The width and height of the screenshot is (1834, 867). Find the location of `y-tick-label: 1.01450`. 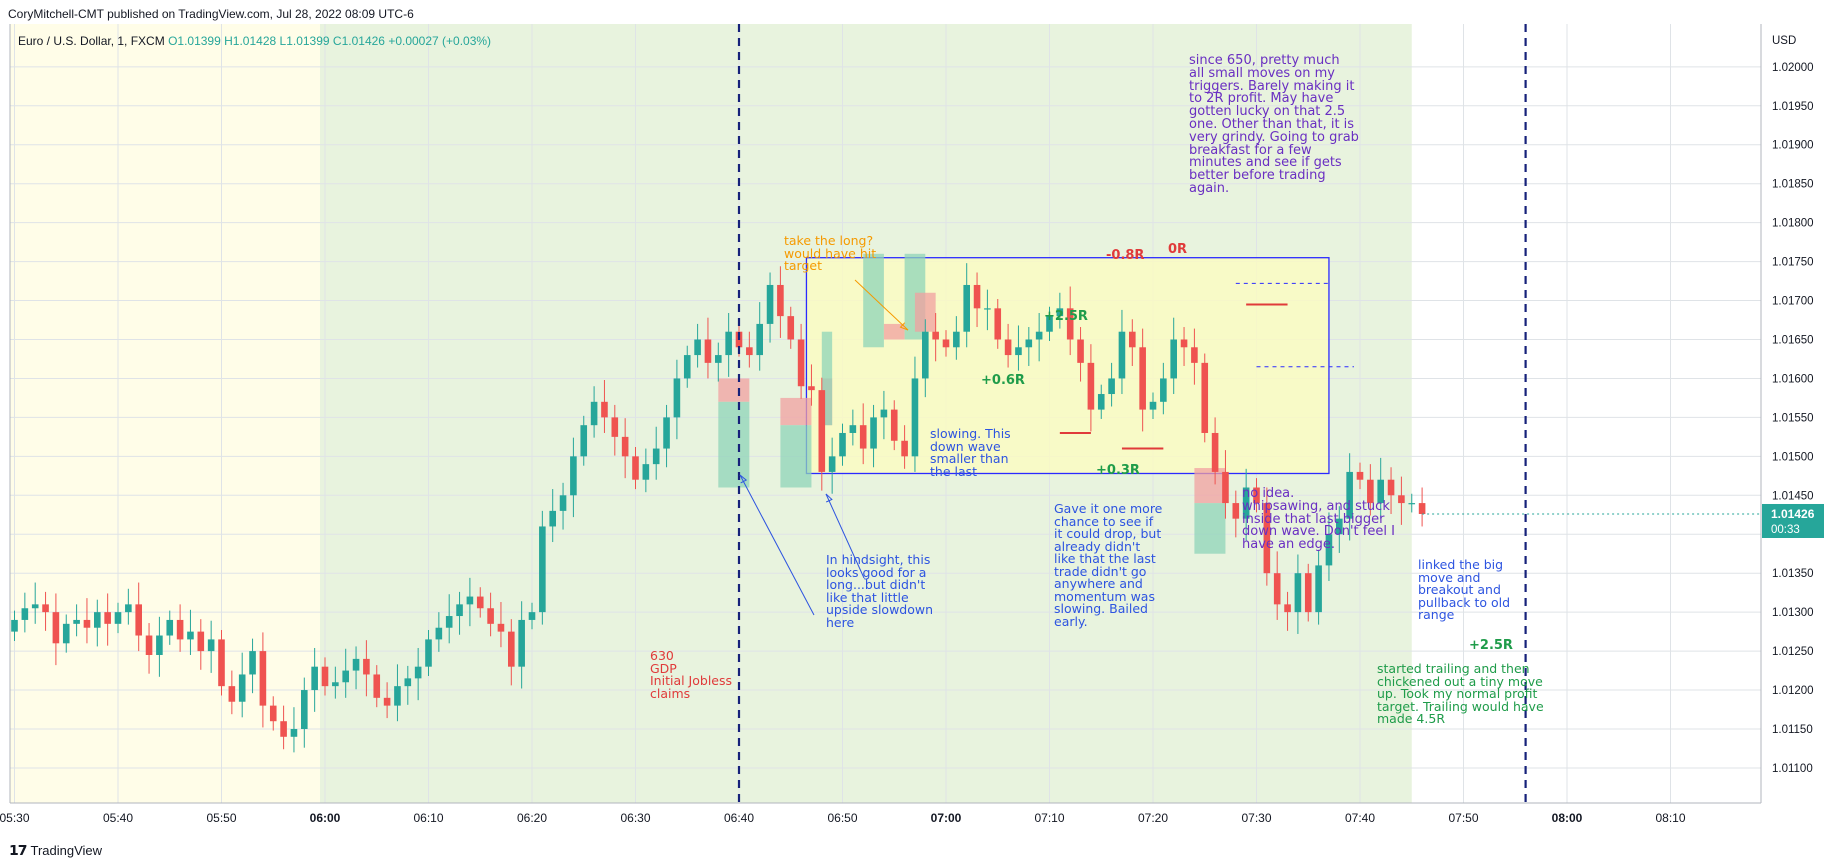

y-tick-label: 1.01450 is located at coordinates (1793, 496).